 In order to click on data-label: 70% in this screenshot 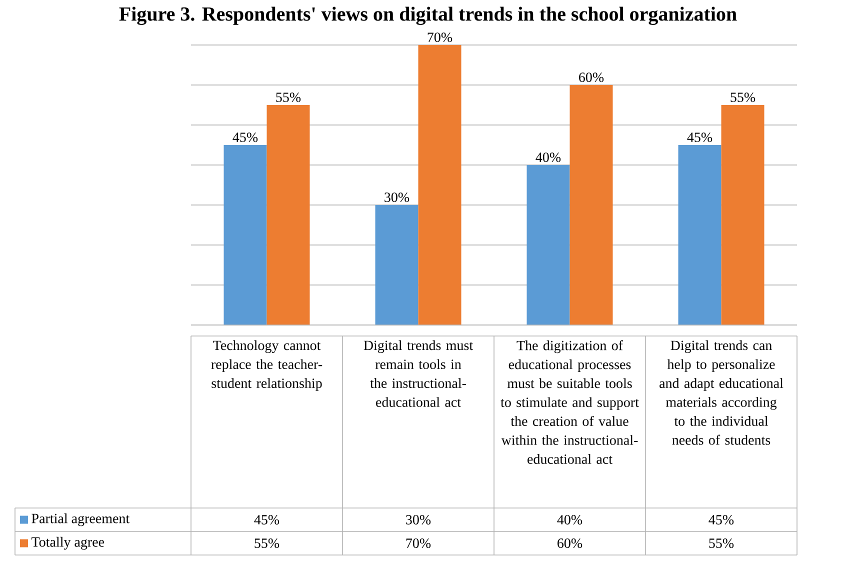, I will do `click(418, 543)`.